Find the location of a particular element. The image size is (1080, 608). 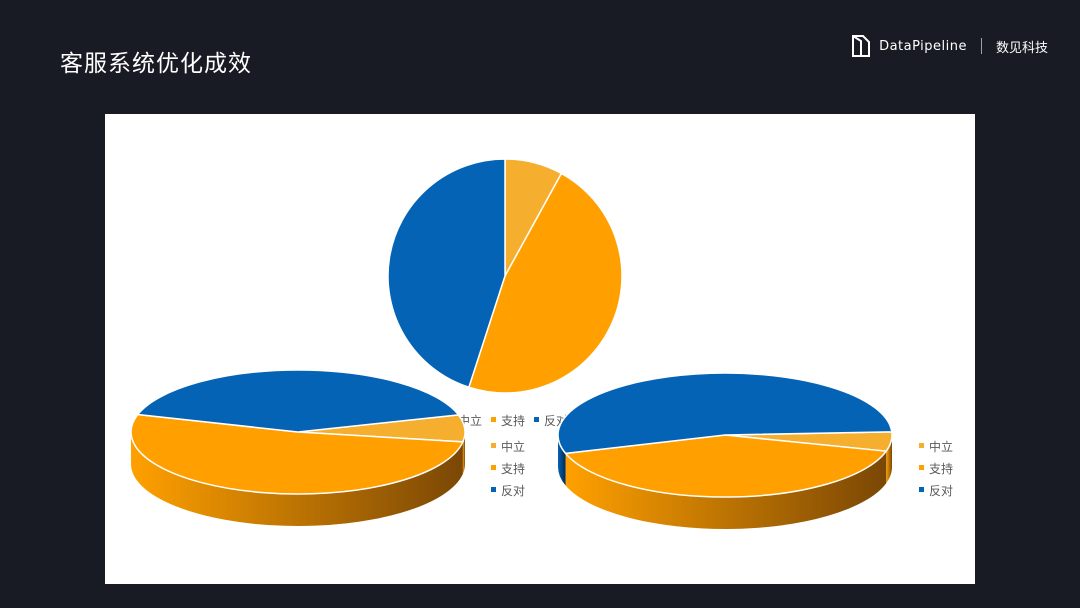

pie-side-中立 is located at coordinates (889, 459).